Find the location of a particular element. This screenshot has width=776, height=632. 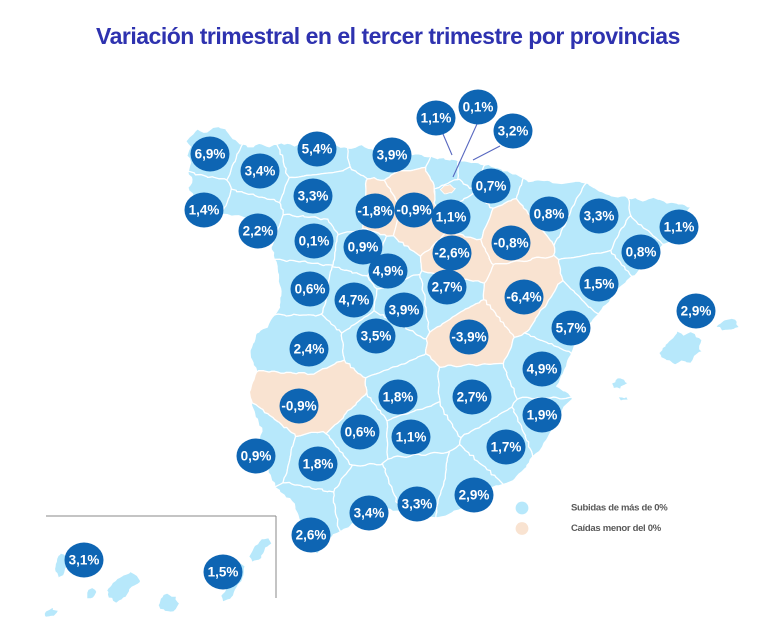

svg-text: 2,4% is located at coordinates (309, 349).